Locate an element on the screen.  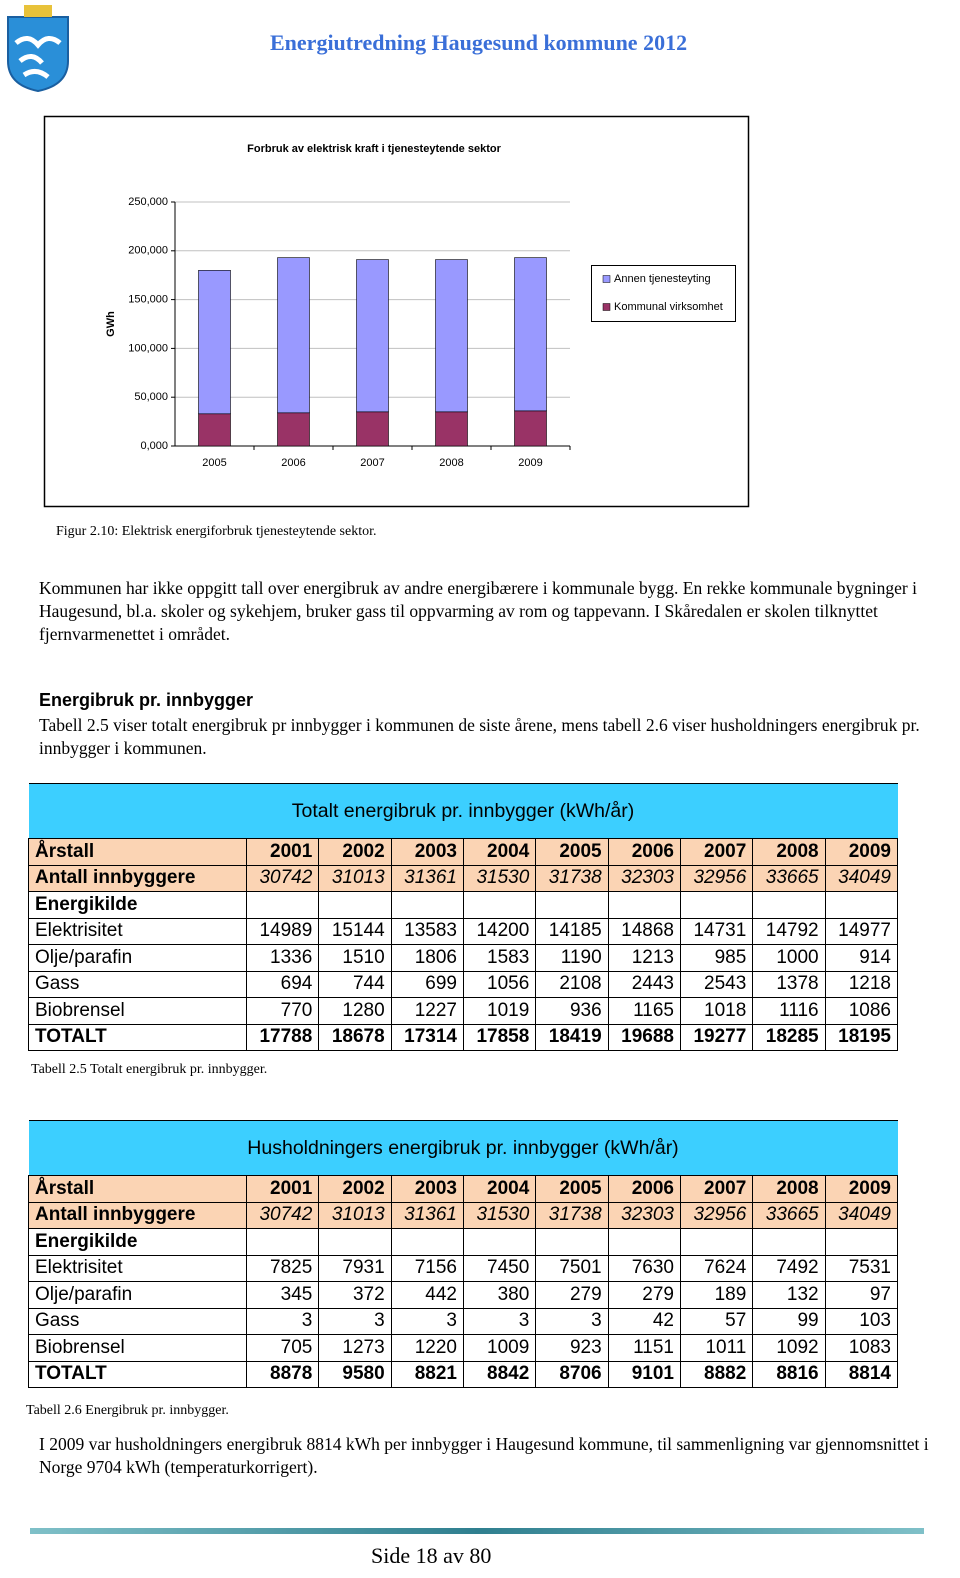
table-cell: 31530 is located at coordinates (499, 1215).